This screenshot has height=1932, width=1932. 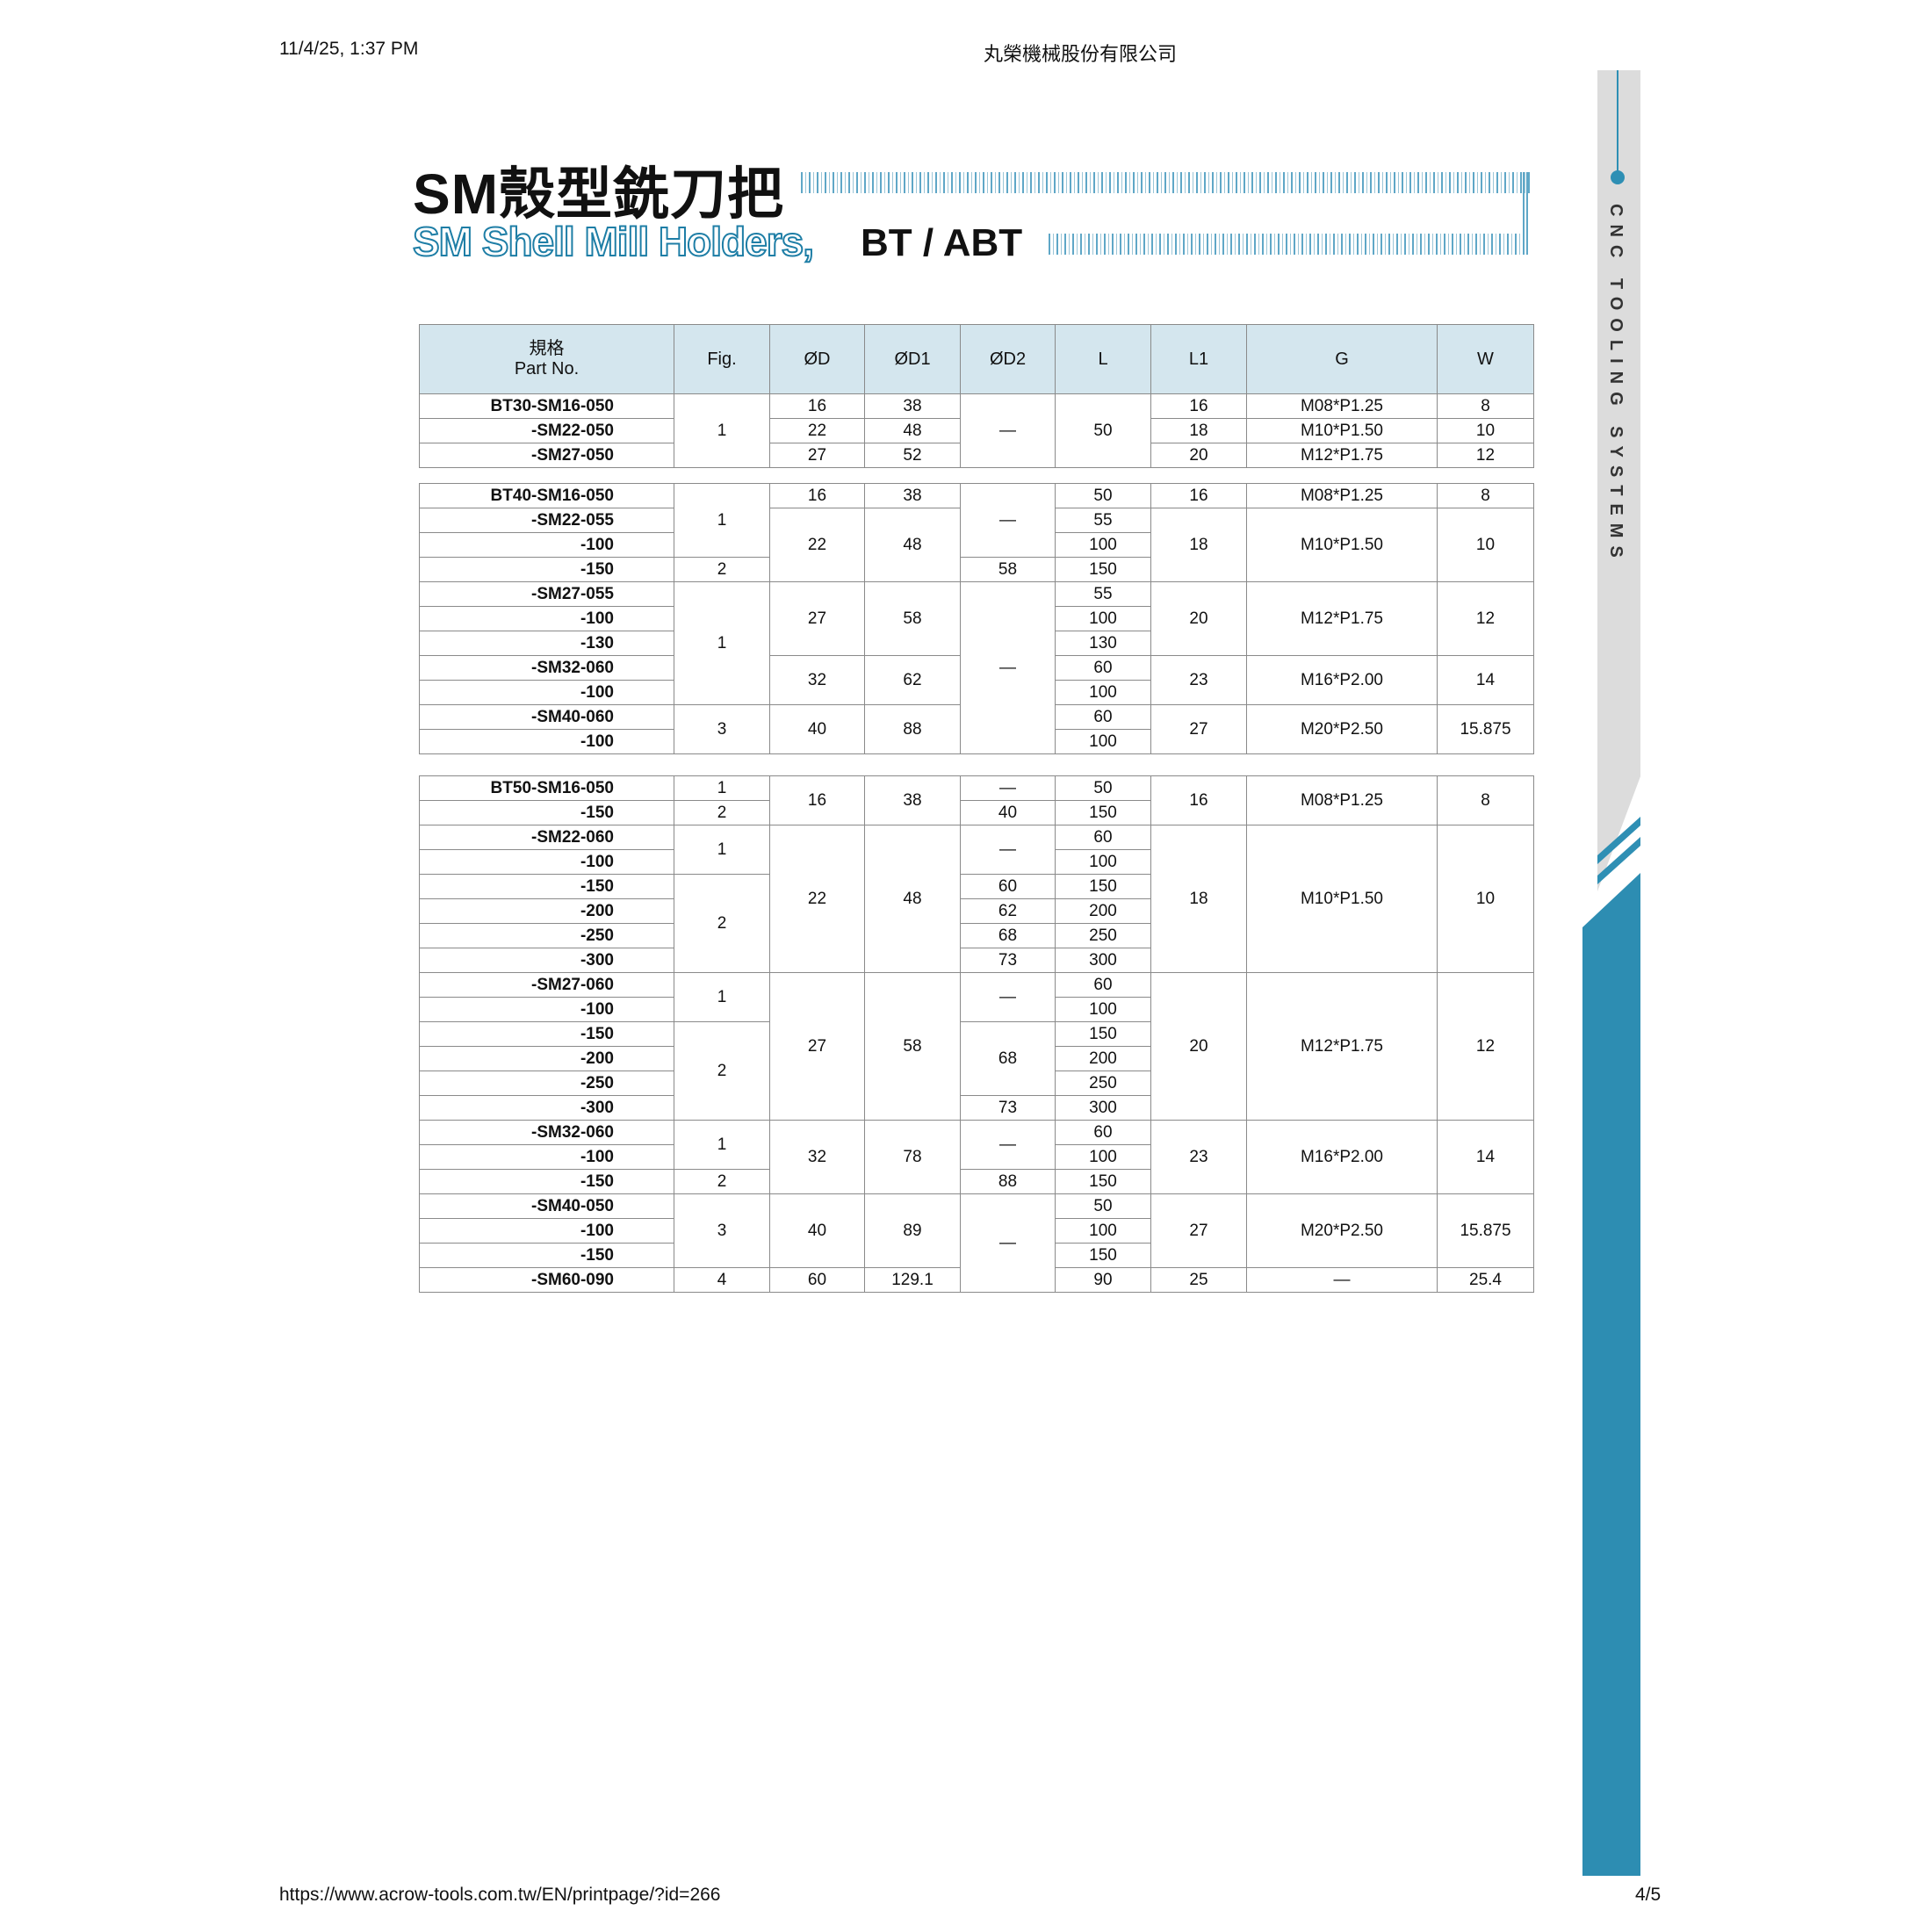 I want to click on col-header-w: W, so click(x=1485, y=359).